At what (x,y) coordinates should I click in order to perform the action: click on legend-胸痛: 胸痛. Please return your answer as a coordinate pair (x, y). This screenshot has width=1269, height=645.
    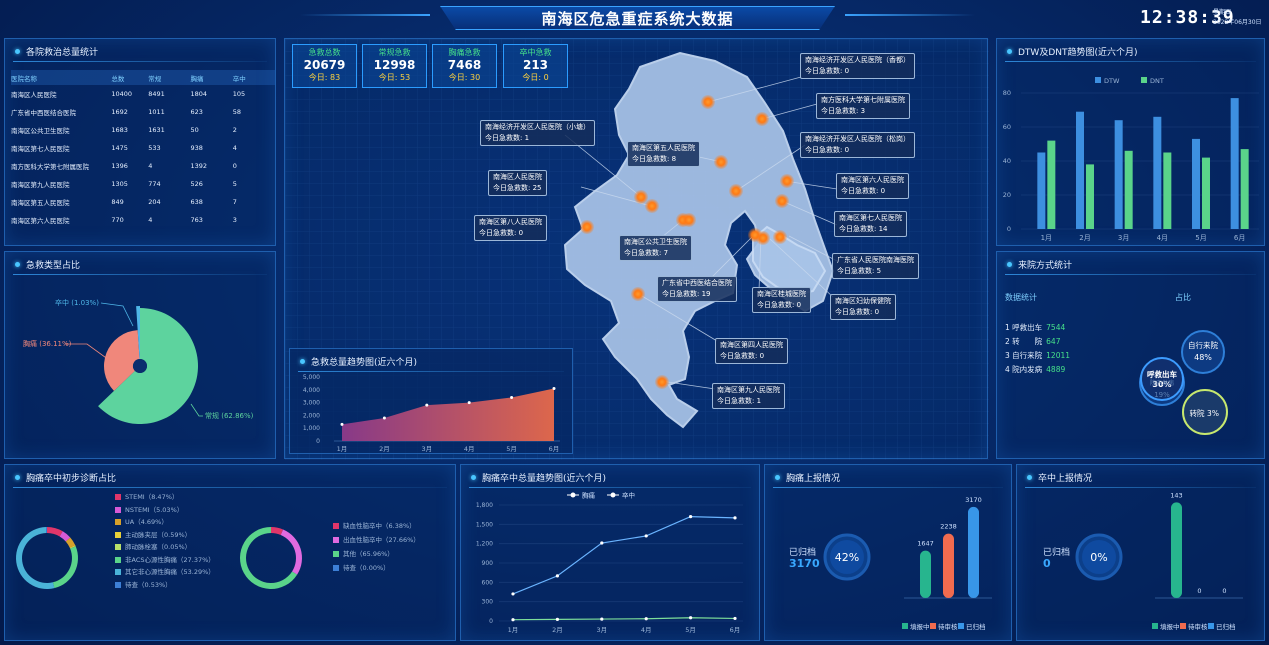
    Looking at the image, I should click on (589, 495).